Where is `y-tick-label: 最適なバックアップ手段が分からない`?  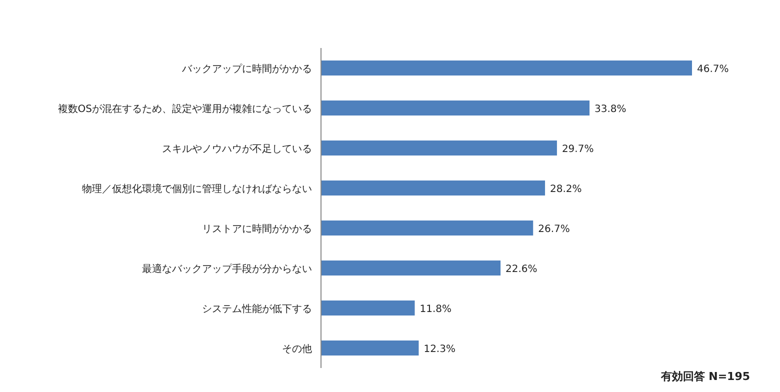
y-tick-label: 最適なバックアップ手段が分からない is located at coordinates (227, 269).